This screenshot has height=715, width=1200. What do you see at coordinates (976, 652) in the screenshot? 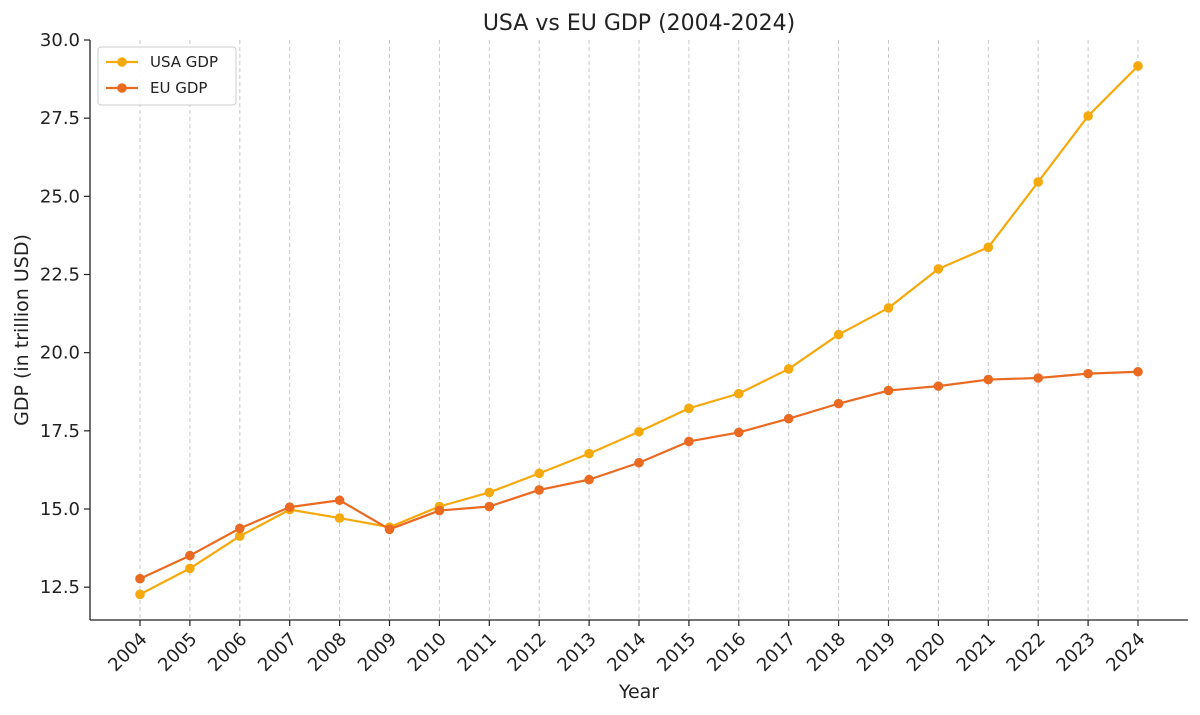
I see `x-tick-label: 2021` at bounding box center [976, 652].